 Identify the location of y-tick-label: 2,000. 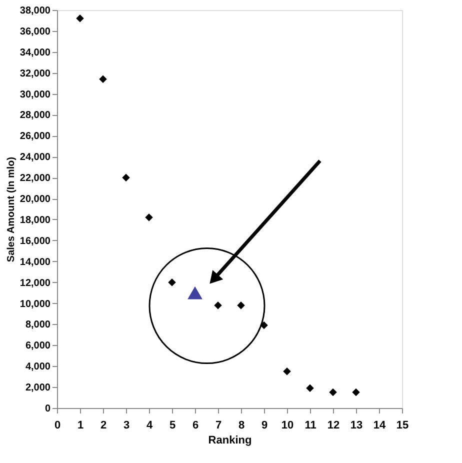
(38, 388).